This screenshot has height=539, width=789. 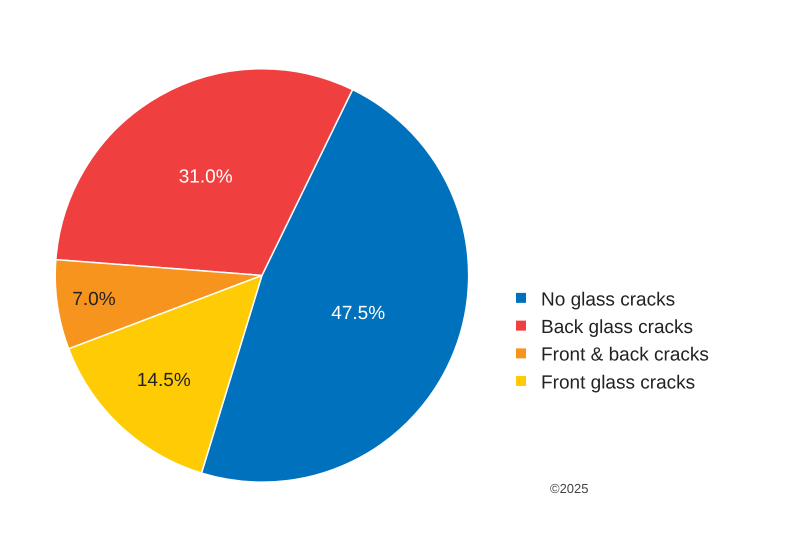 What do you see at coordinates (163, 380) in the screenshot?
I see `data-label: 14.5%` at bounding box center [163, 380].